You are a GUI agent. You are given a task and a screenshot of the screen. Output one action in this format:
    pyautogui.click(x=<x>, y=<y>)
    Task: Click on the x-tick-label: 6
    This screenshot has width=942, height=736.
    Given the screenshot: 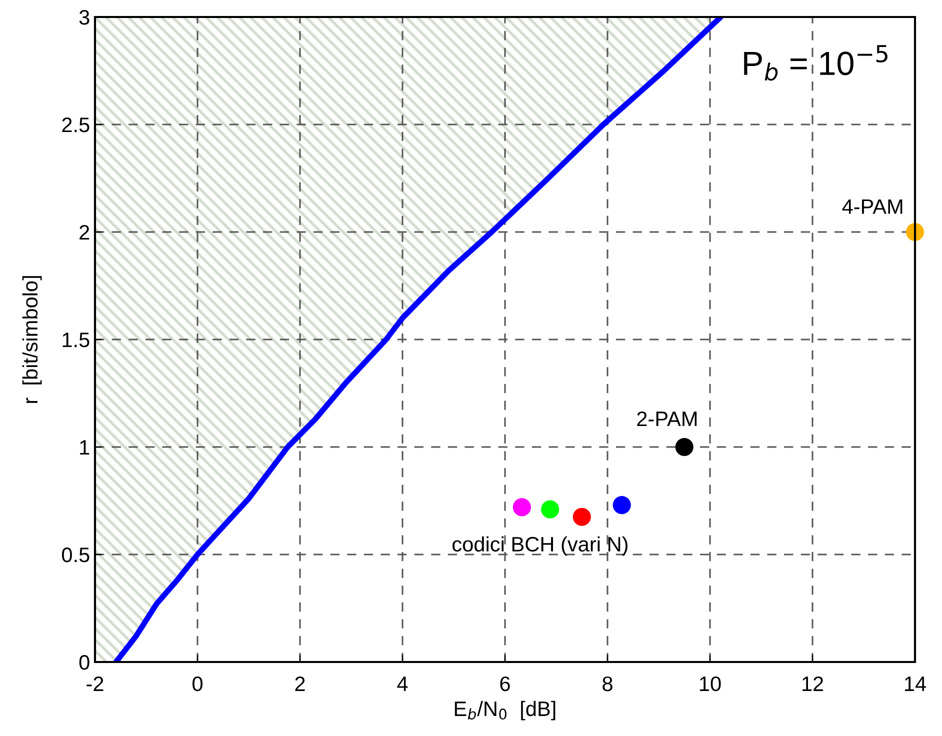 What is the action you would take?
    pyautogui.click(x=505, y=684)
    